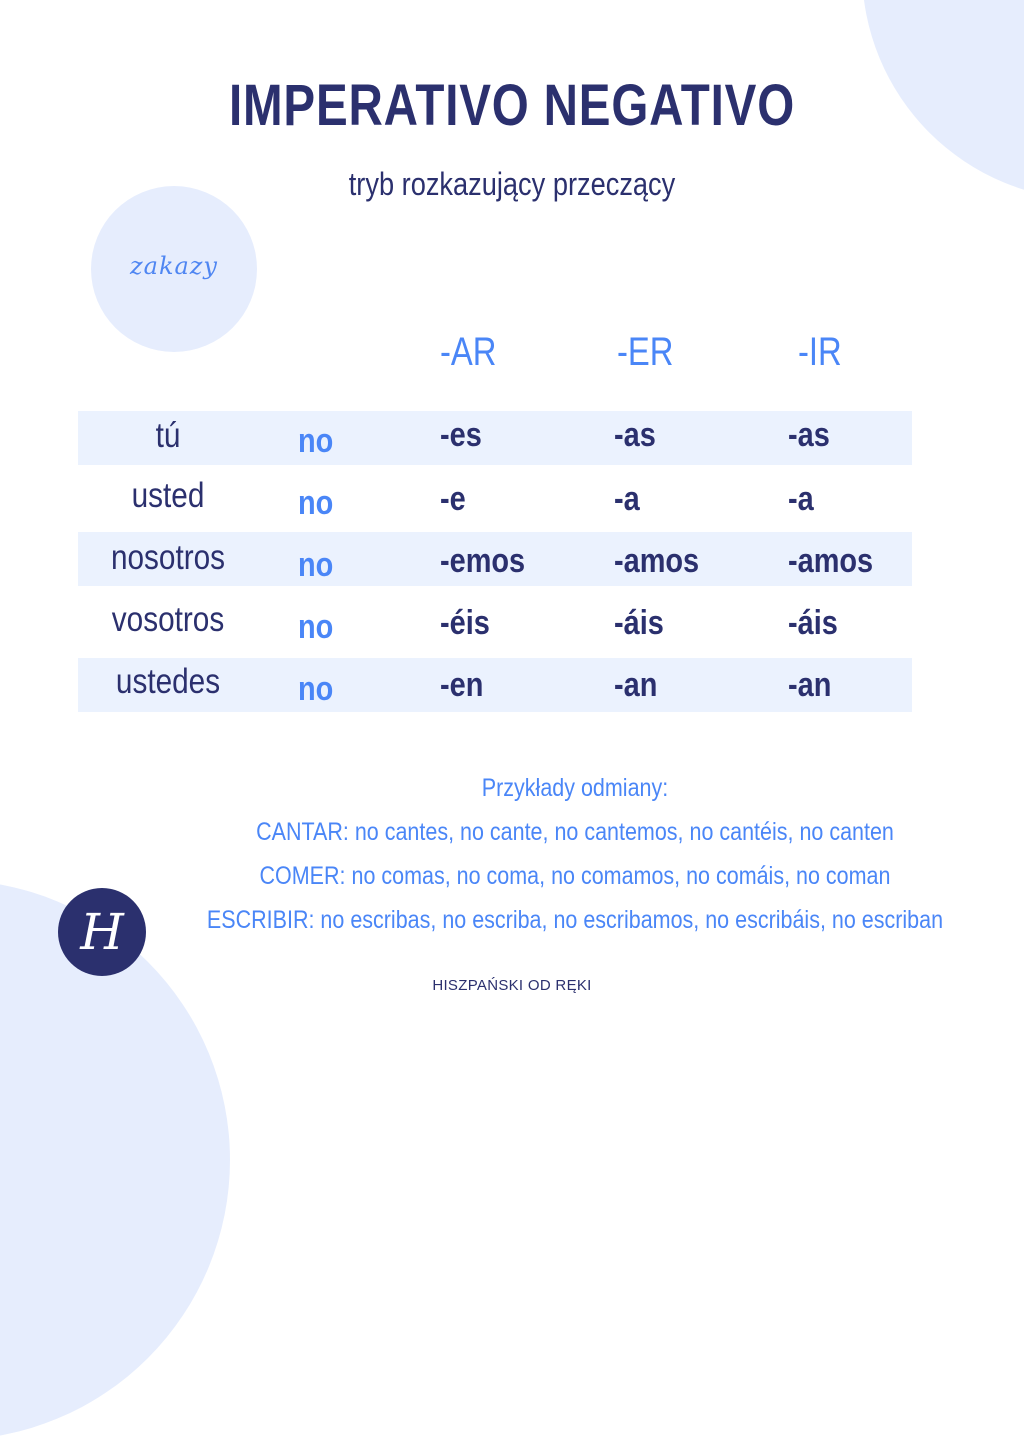 The height and width of the screenshot is (1440, 1024). I want to click on ending-er: -an, so click(636, 685).